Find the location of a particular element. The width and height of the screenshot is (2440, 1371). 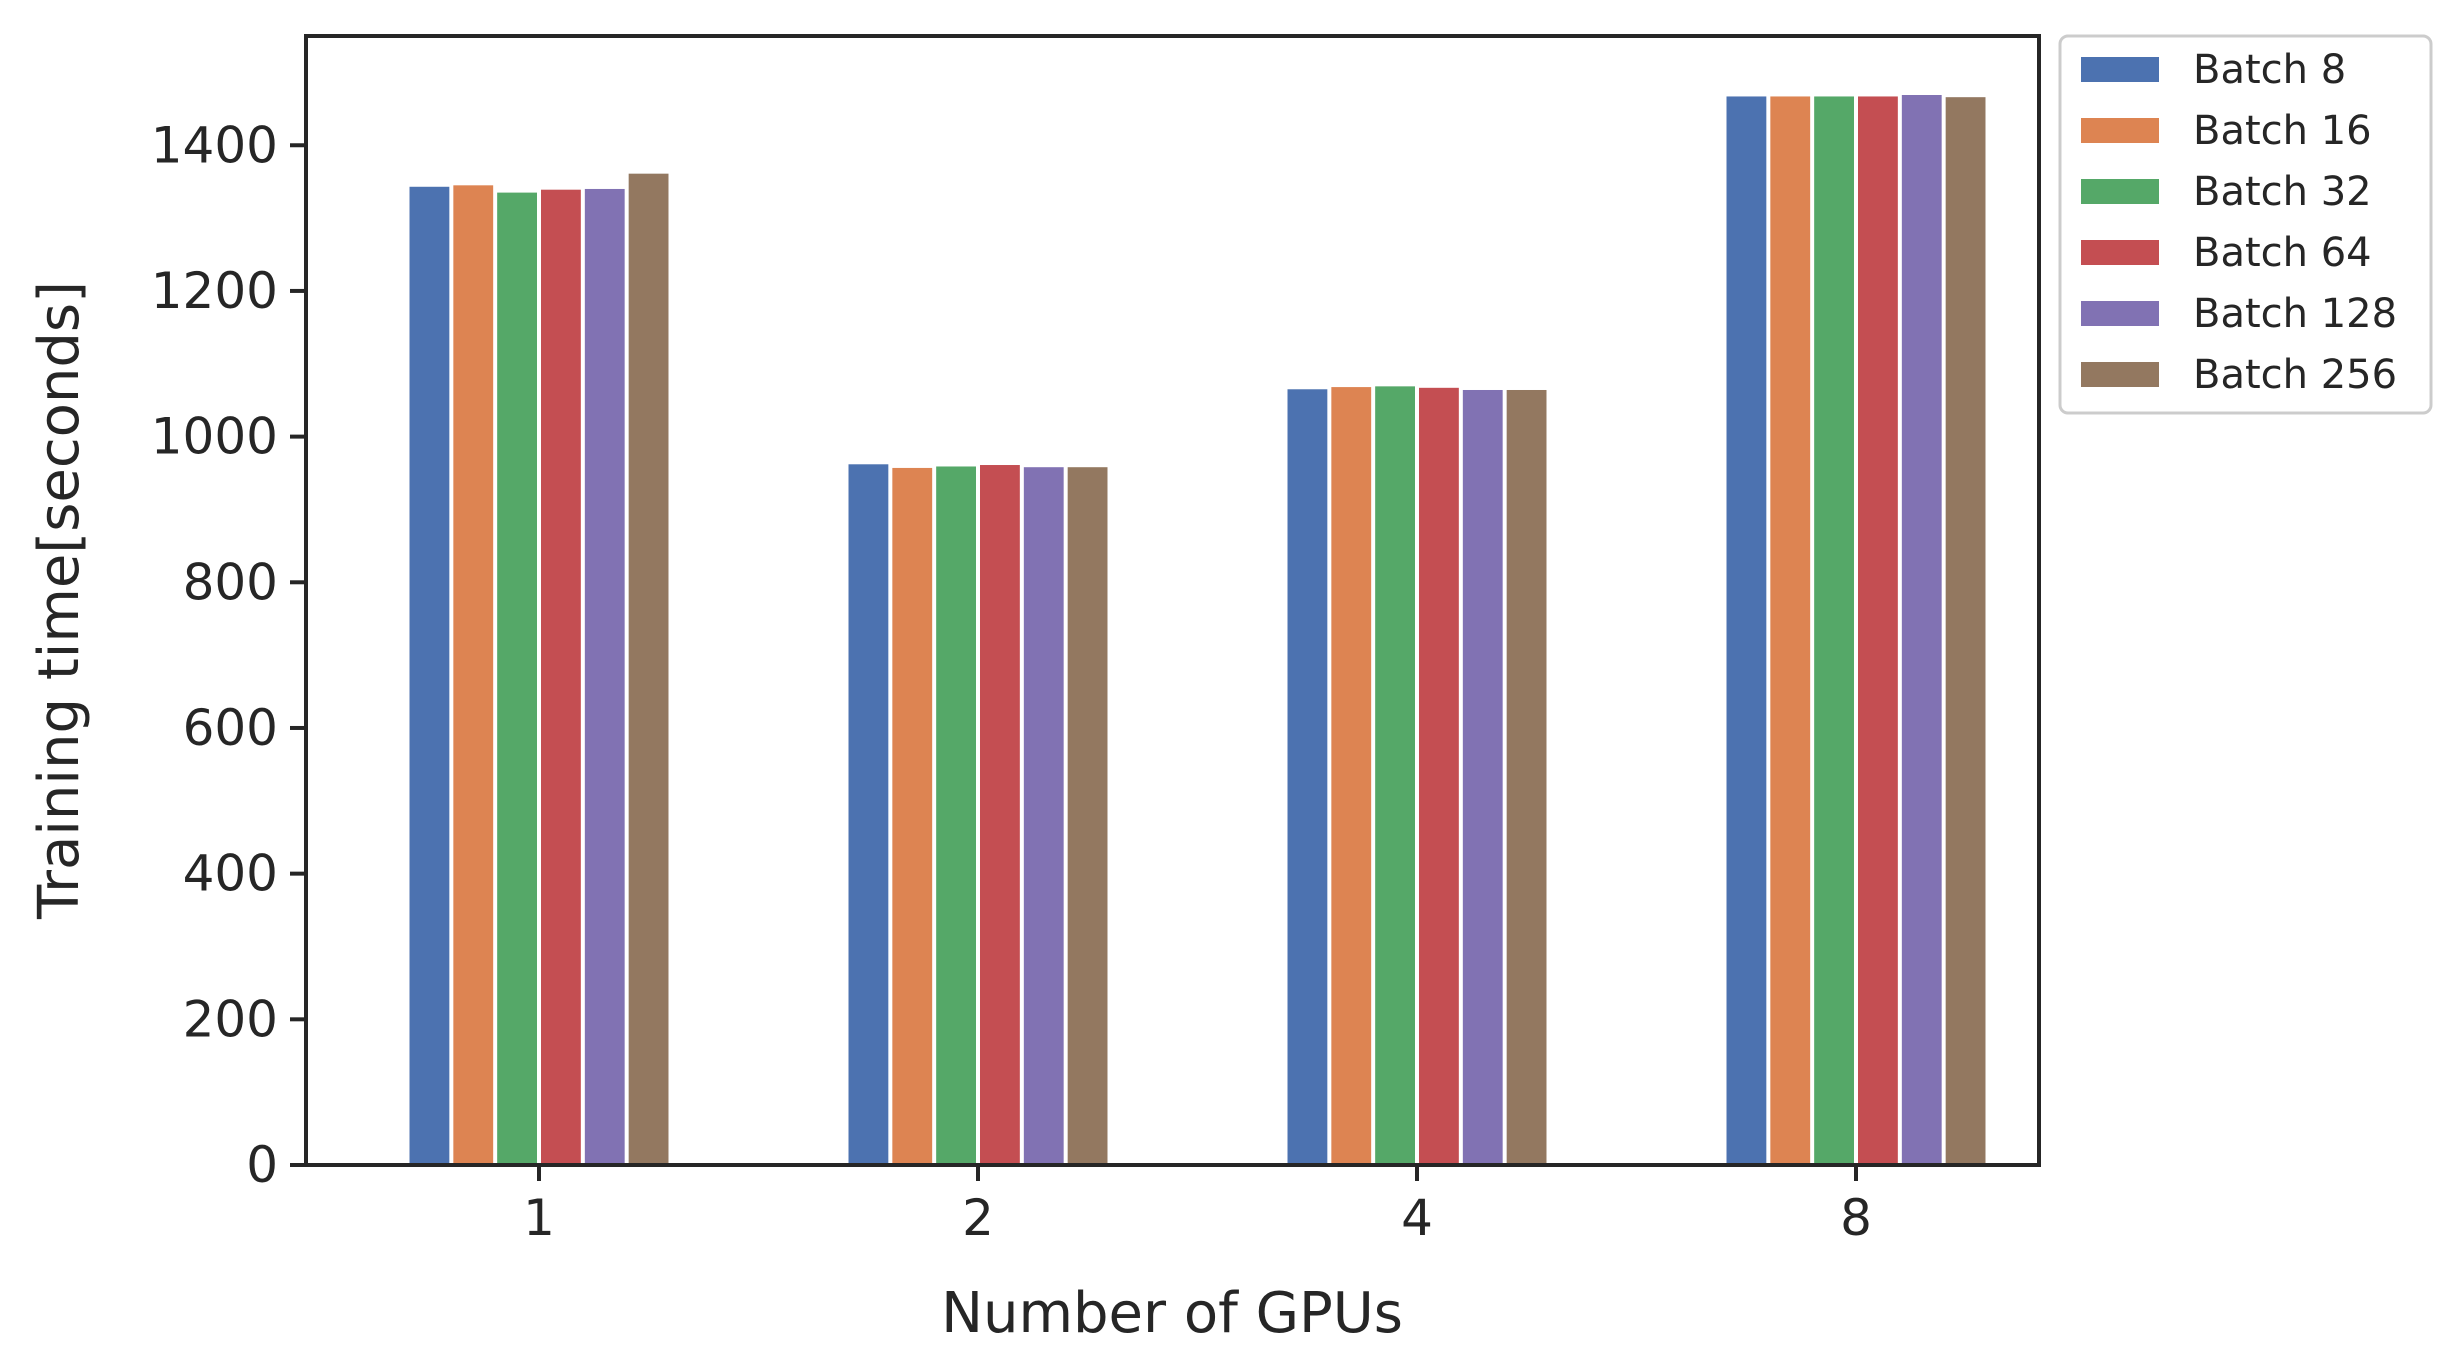

x-tick-label: 8 is located at coordinates (1856, 1218).